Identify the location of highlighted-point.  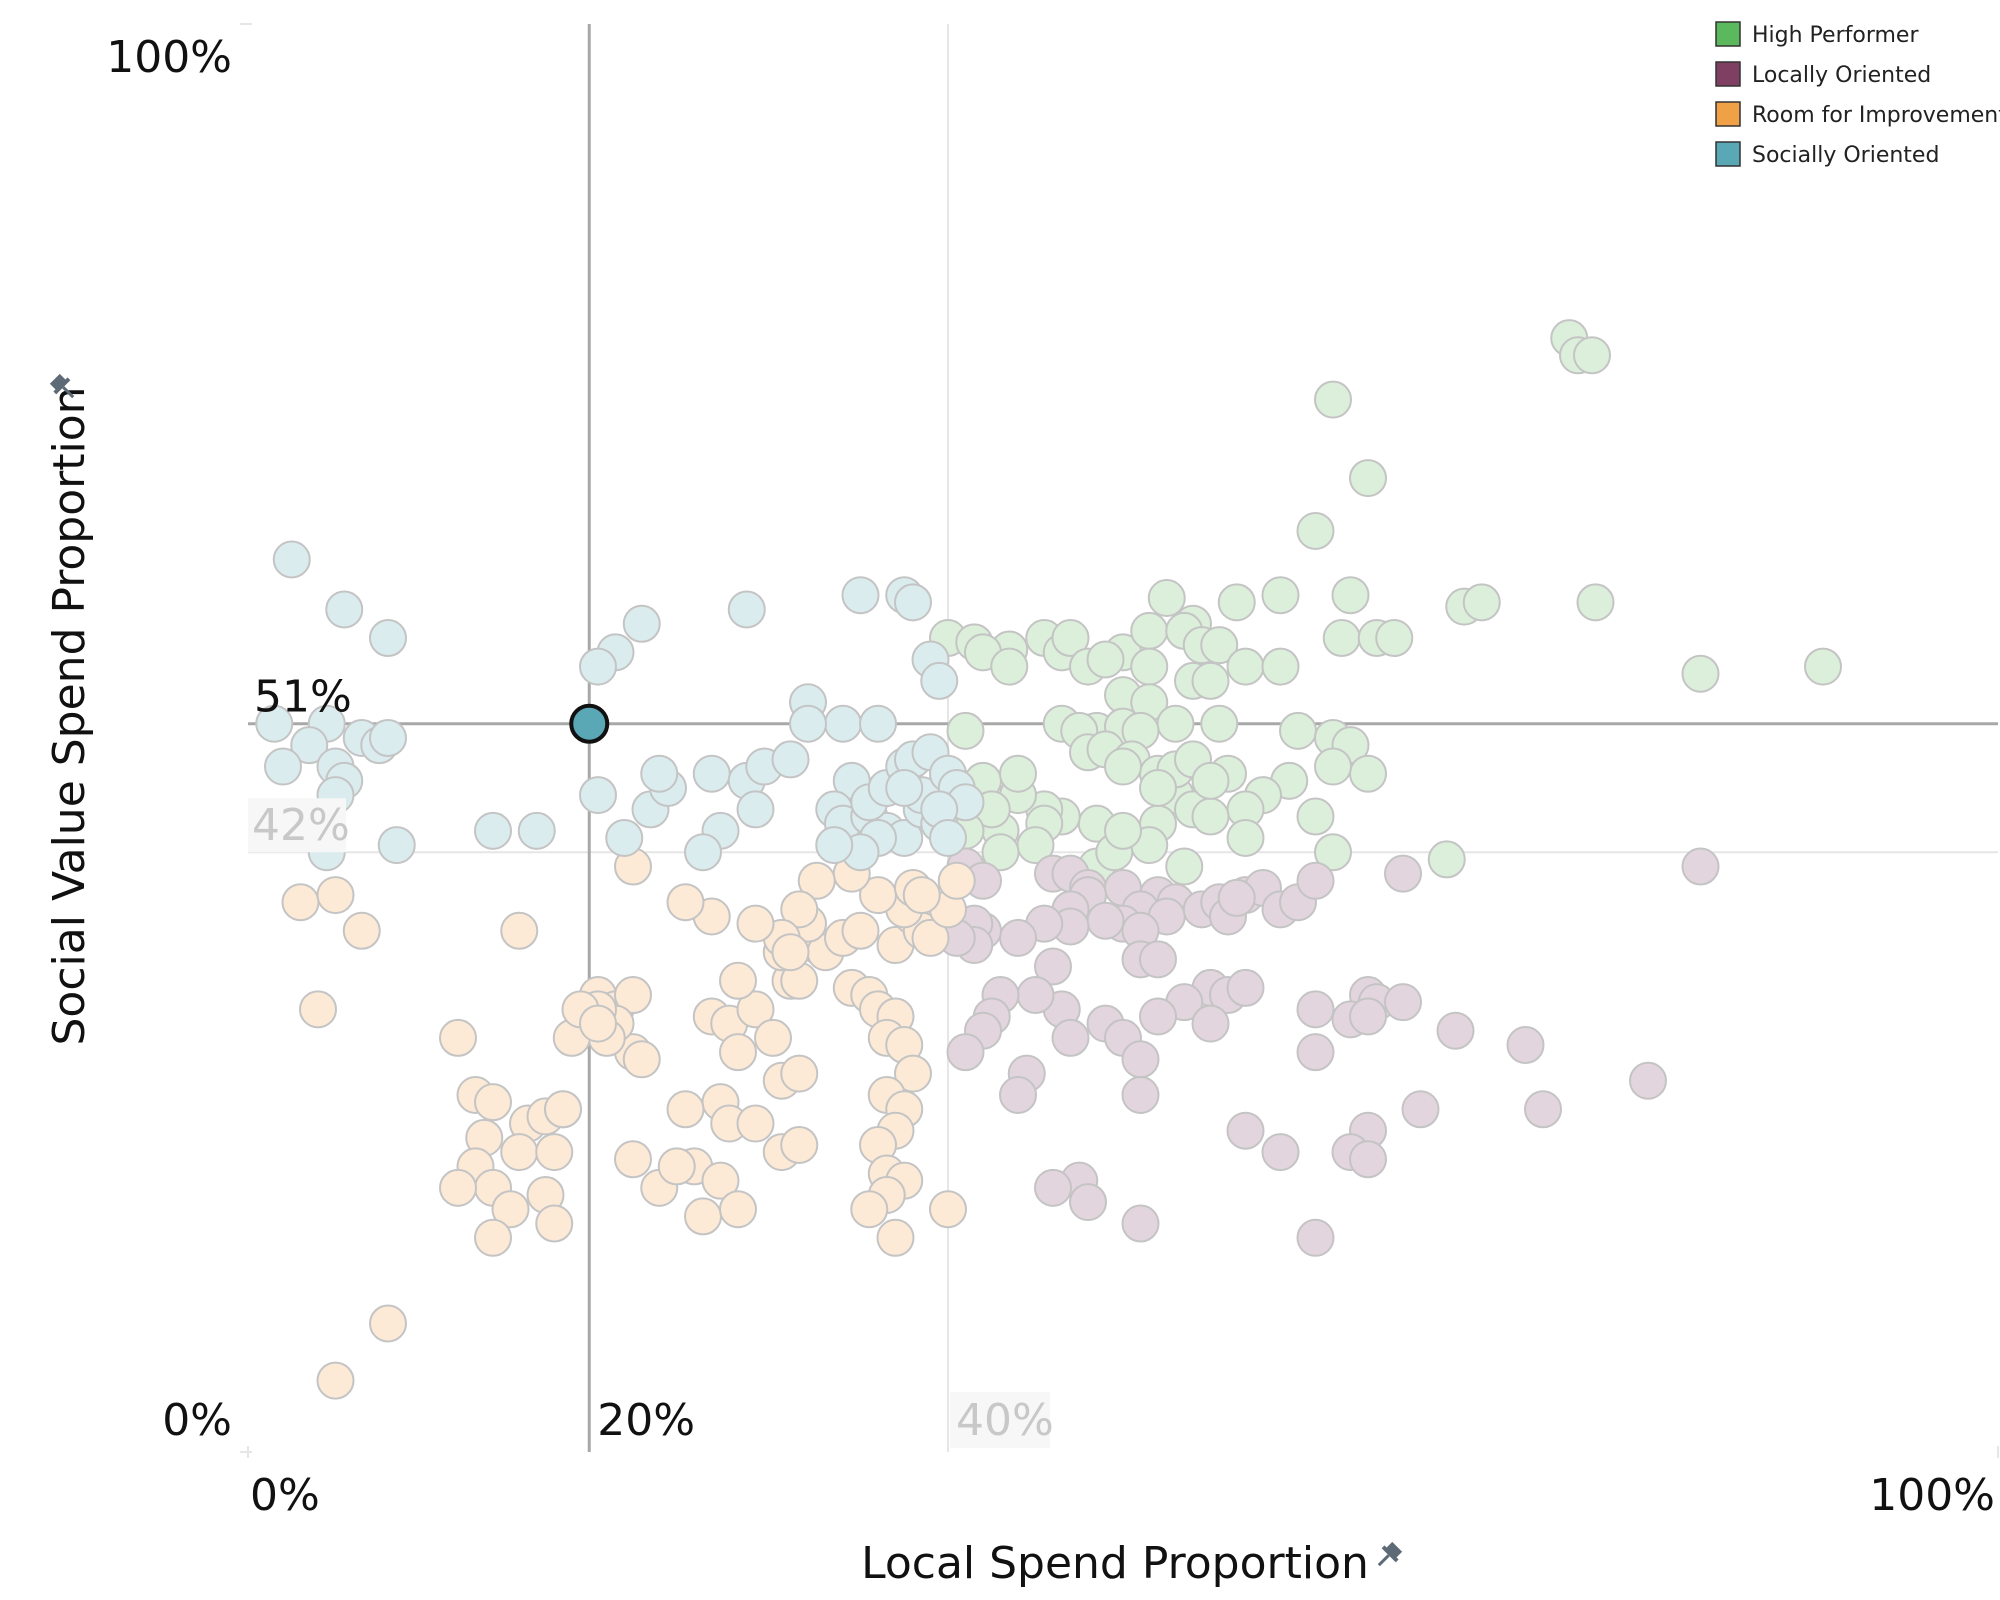
(589, 723).